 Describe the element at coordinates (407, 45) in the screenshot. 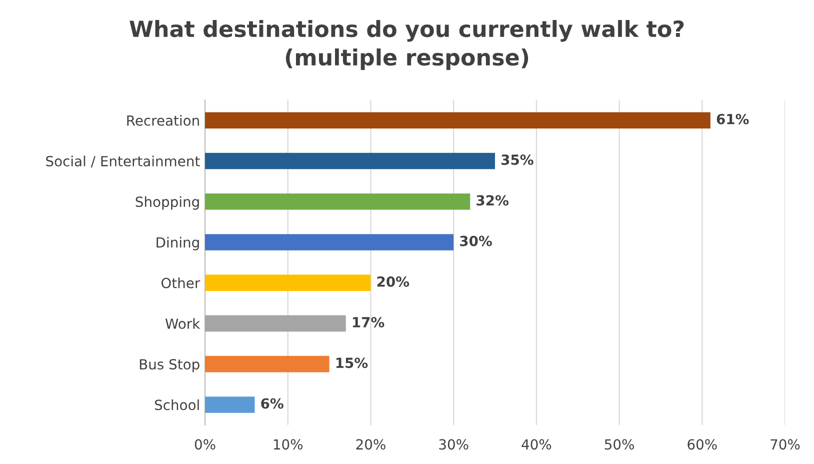

I see `chart-title: What destinations do you currently walk to? (multiple response)` at that location.